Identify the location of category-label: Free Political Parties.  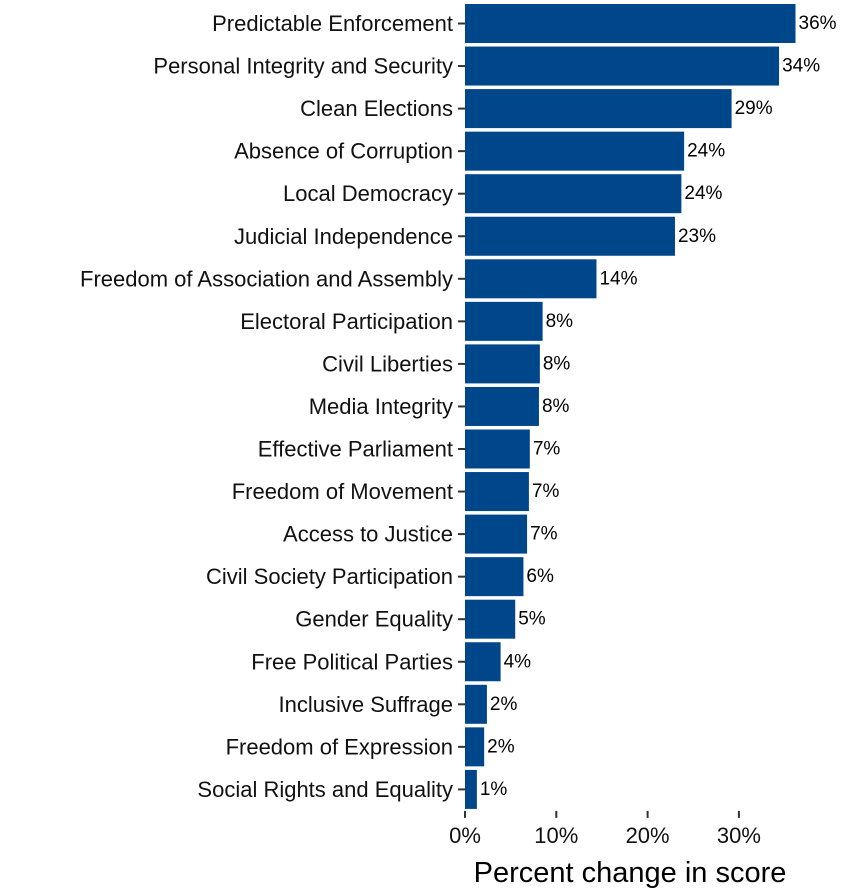
(352, 661).